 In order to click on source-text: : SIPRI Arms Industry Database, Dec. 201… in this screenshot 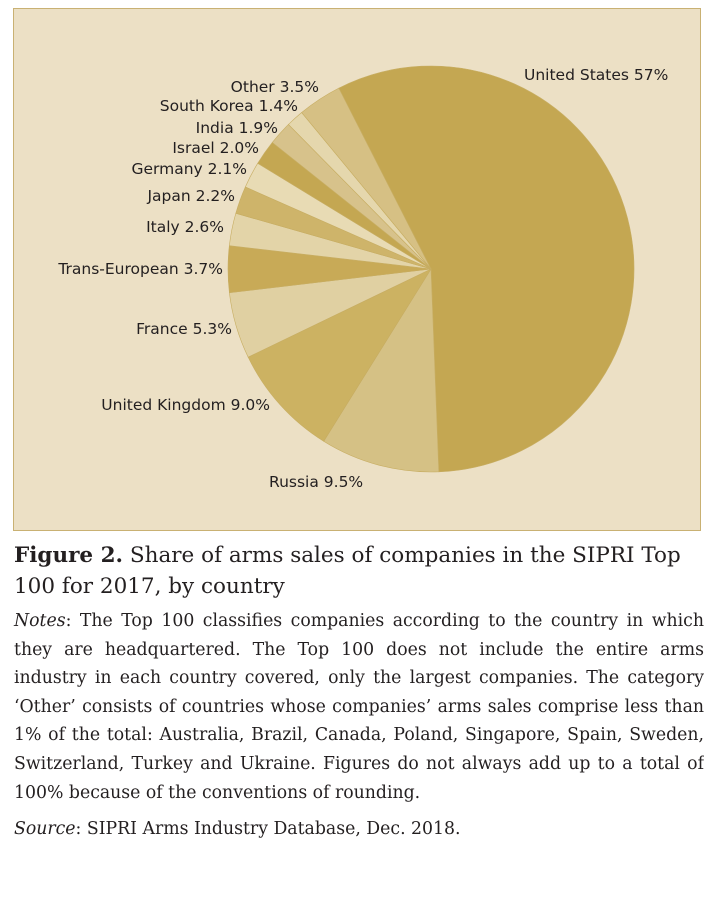, I will do `click(268, 829)`.